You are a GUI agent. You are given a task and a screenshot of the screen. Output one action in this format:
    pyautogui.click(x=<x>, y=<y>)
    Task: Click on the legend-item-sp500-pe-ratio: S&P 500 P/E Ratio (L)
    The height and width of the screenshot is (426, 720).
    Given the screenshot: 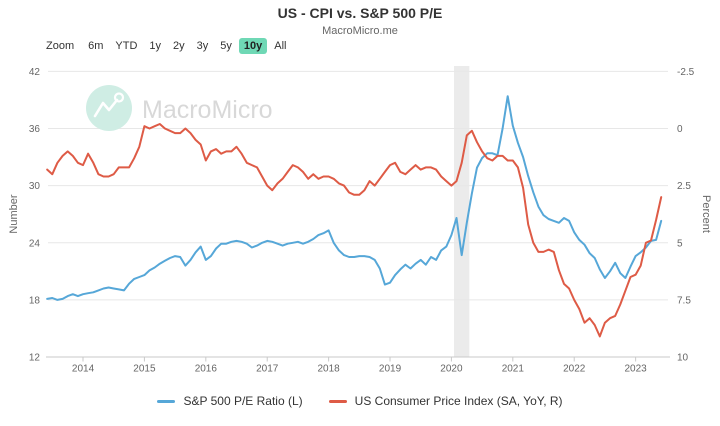 What is the action you would take?
    pyautogui.click(x=230, y=401)
    